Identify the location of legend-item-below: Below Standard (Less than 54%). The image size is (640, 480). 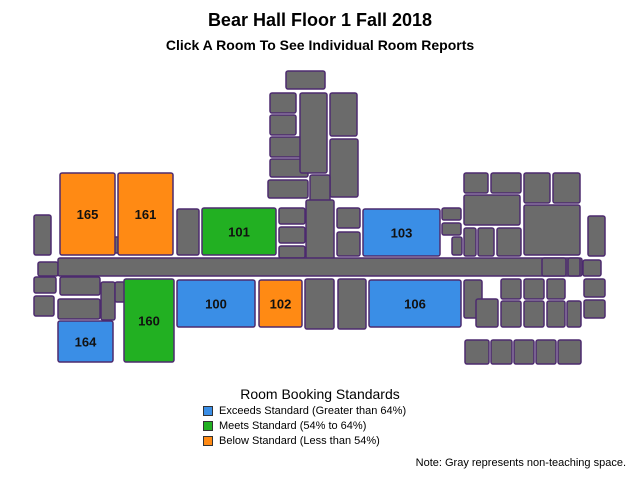
(291, 441).